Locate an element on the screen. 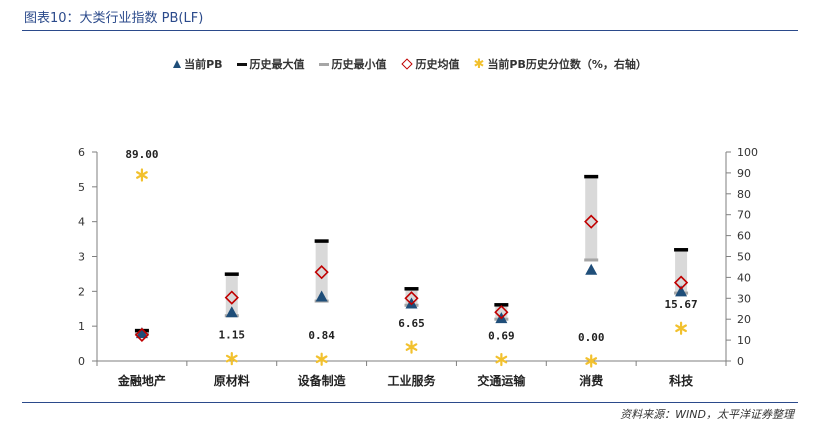  gray-dash-icon is located at coordinates (323, 64).